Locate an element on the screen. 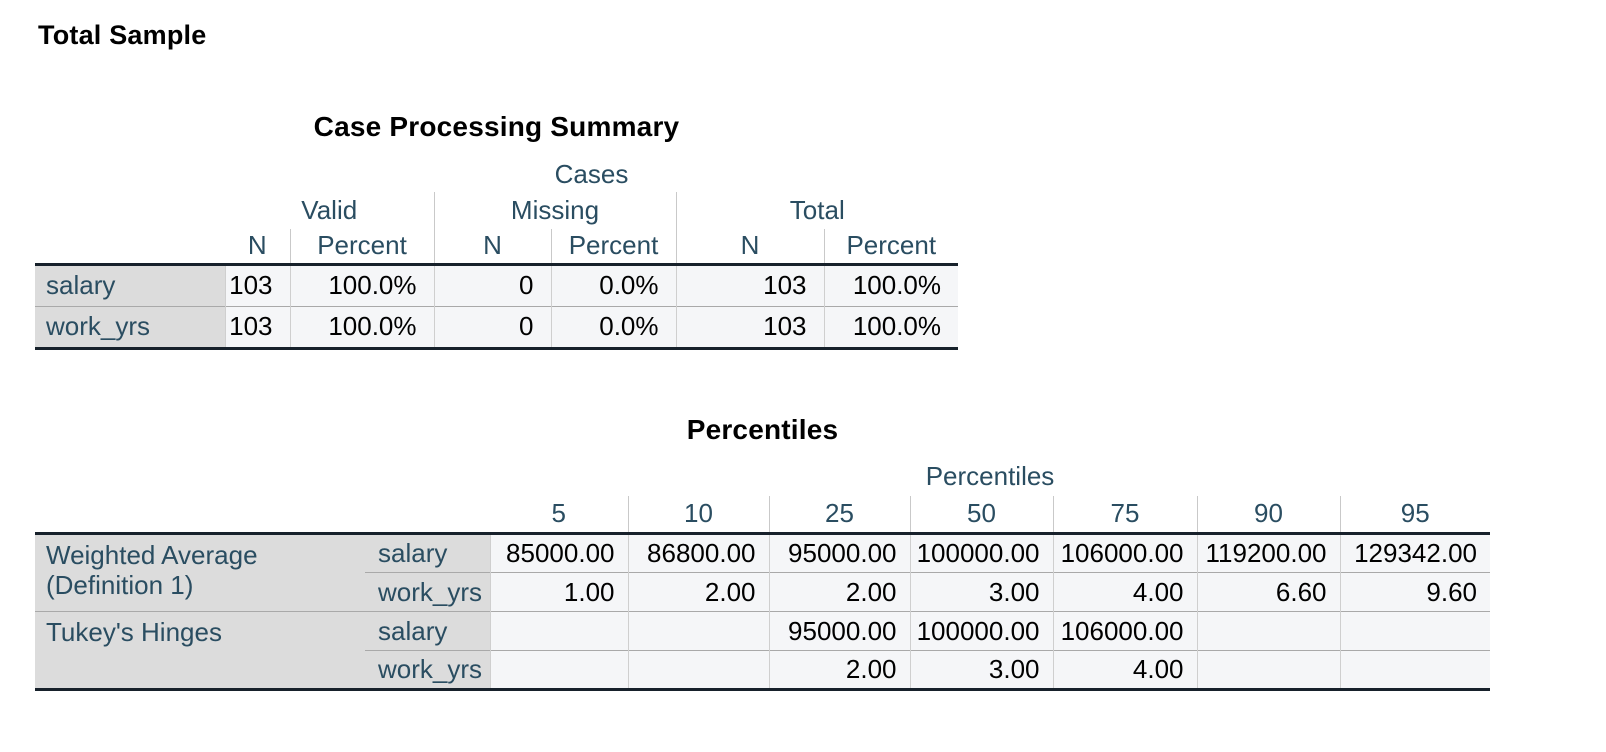 The height and width of the screenshot is (752, 1606). table-row: salary 103 100.0% 0 0.0% 103 100.0% is located at coordinates (497, 285).